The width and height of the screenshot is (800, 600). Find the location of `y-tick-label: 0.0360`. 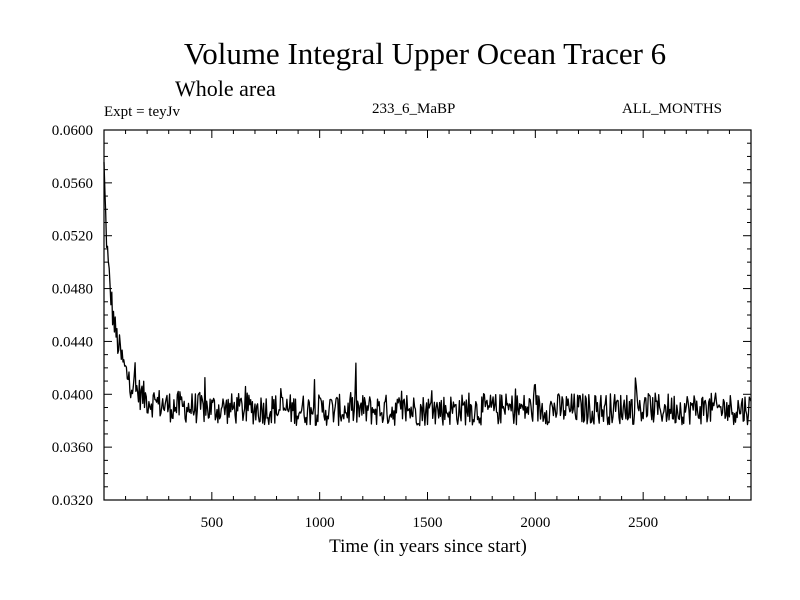

y-tick-label: 0.0360 is located at coordinates (72, 448).